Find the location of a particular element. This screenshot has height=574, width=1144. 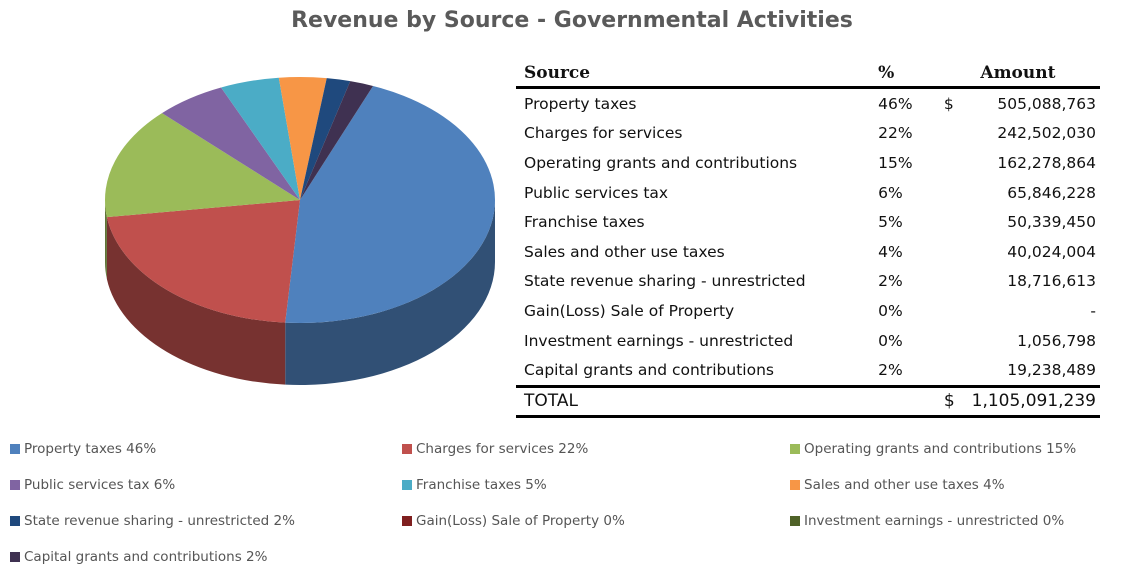

row-amount: 242,502,030 is located at coordinates (1046, 133).